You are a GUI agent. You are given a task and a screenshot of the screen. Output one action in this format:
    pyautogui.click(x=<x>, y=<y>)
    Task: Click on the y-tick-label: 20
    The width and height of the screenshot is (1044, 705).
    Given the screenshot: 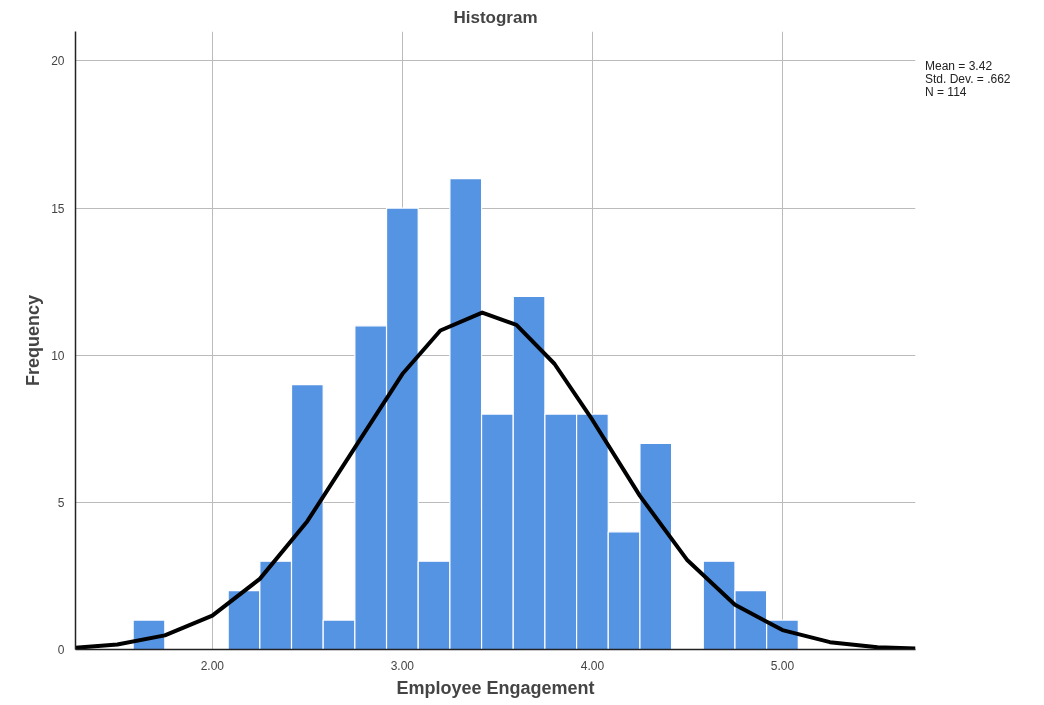 What is the action you would take?
    pyautogui.click(x=58, y=61)
    